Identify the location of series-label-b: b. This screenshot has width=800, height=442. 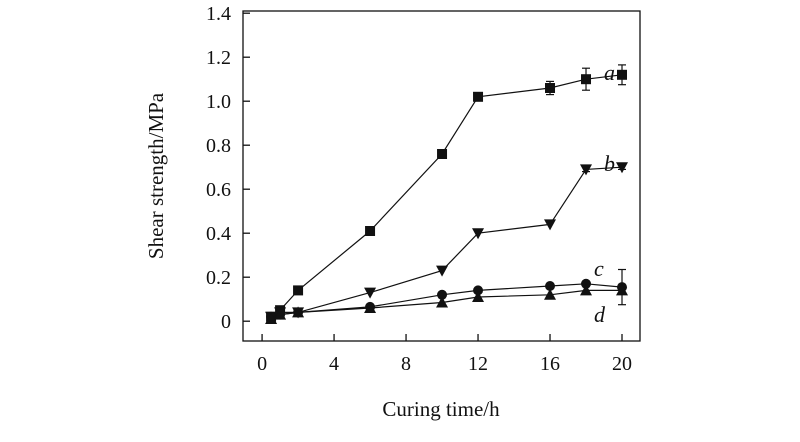
(609, 163).